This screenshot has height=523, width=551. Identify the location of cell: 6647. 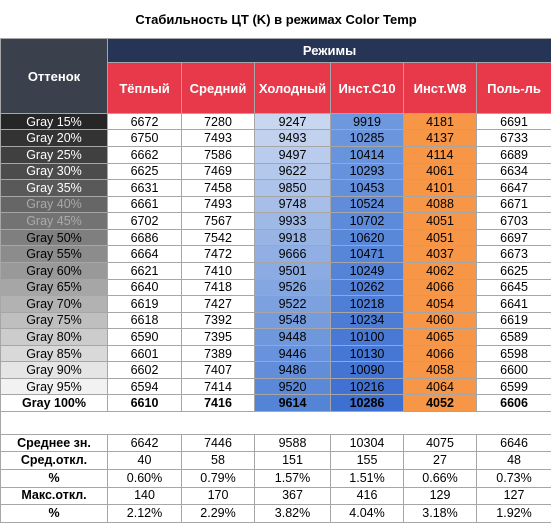
(513, 188).